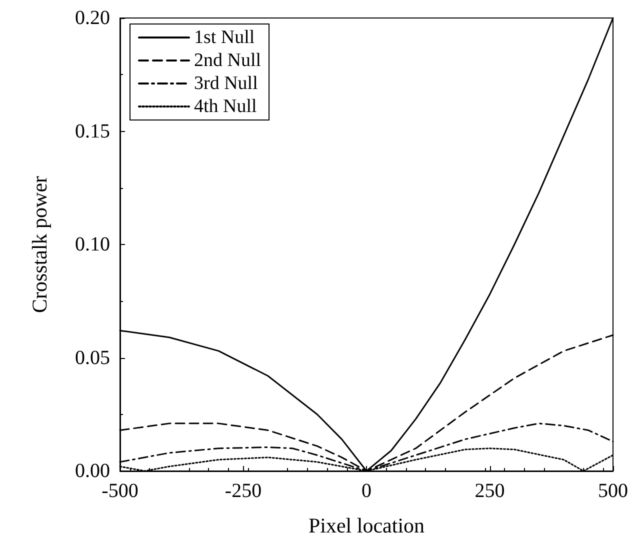 The height and width of the screenshot is (555, 643). What do you see at coordinates (92, 18) in the screenshot?
I see `y-tick-label: 0.20` at bounding box center [92, 18].